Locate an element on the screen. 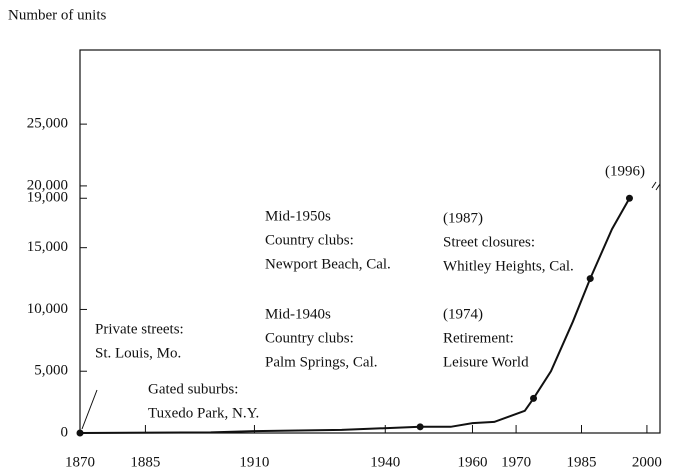 Image resolution: width=691 pixels, height=474 pixels. leader-line is located at coordinates (89, 409).